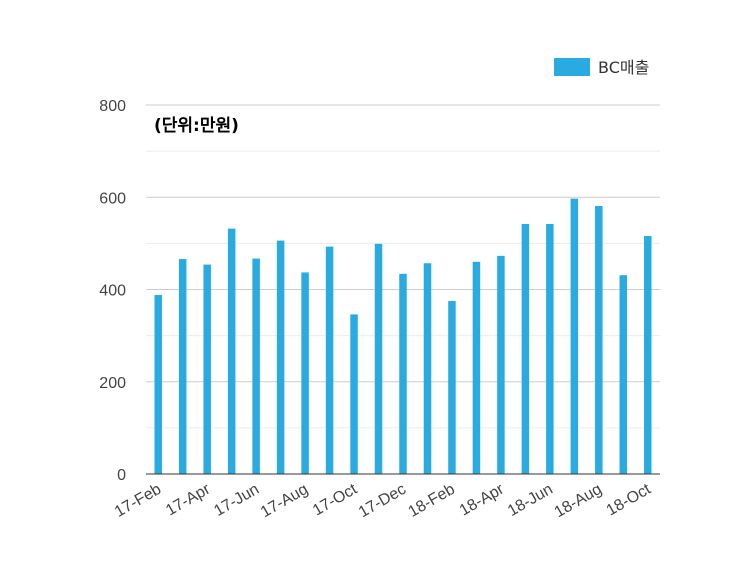 Image resolution: width=749 pixels, height=561 pixels. What do you see at coordinates (482, 499) in the screenshot?
I see `x-tick-label: 18-Apr` at bounding box center [482, 499].